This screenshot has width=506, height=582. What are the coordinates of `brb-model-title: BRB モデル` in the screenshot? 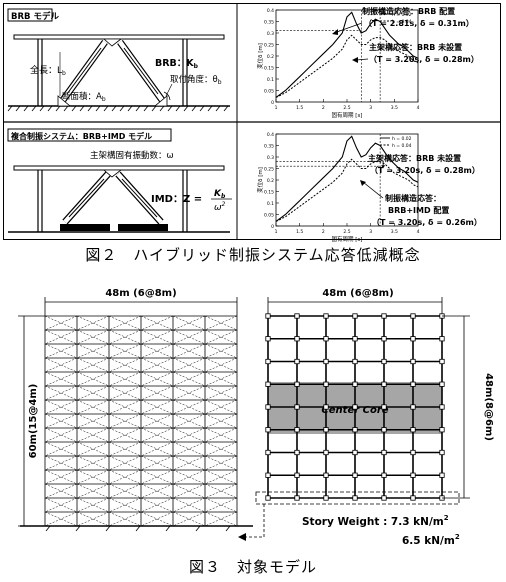 It's located at (35, 16).